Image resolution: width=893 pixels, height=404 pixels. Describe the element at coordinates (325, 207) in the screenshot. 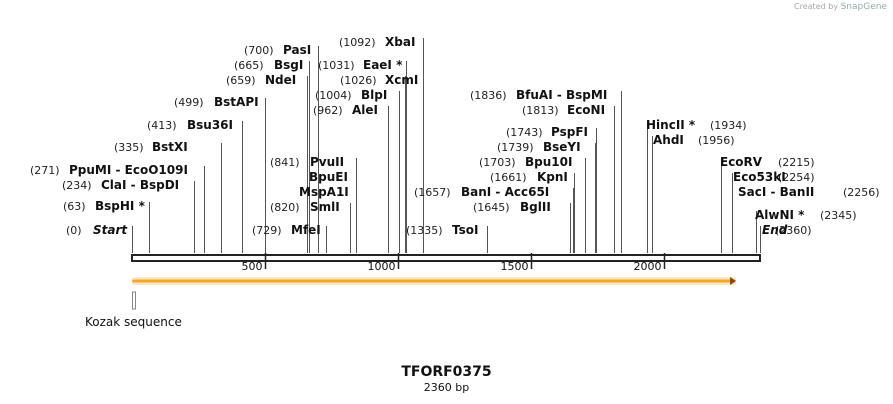

I see `site-name-smli: SmlI` at that location.